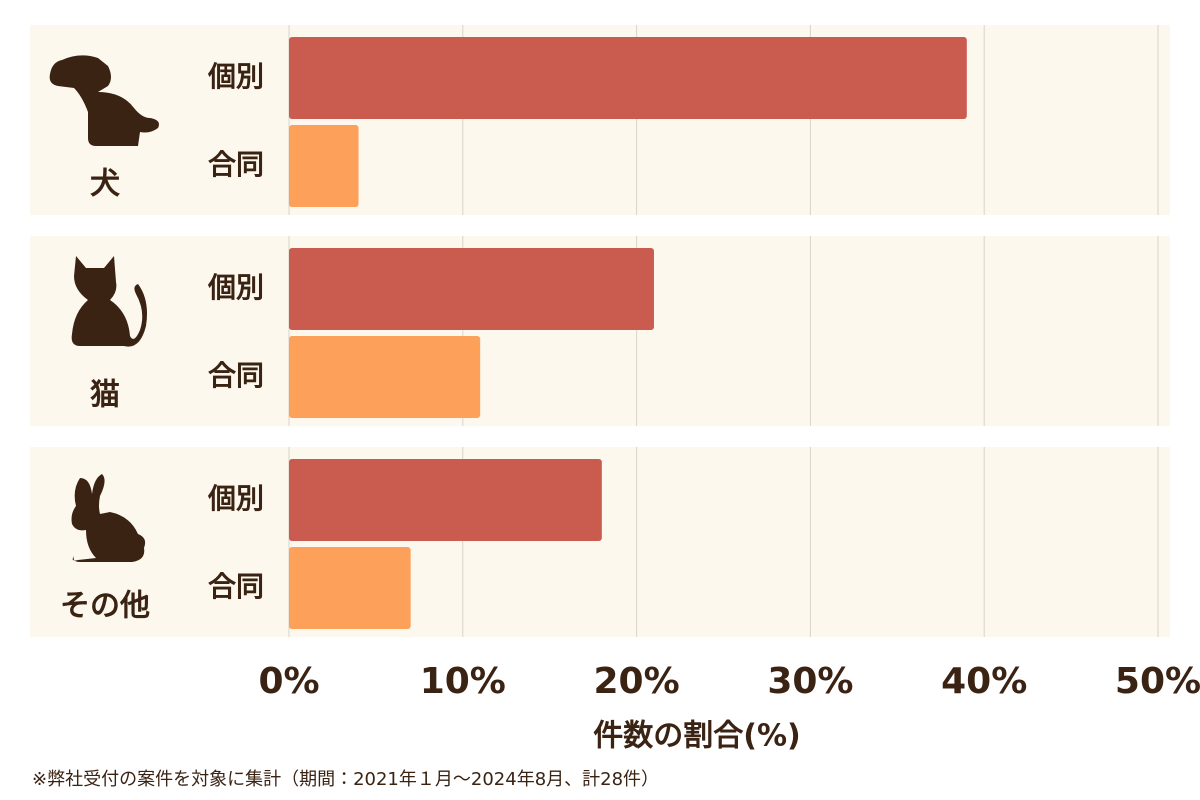 The height and width of the screenshot is (800, 1200). I want to click on dog-icon, so click(104, 100).